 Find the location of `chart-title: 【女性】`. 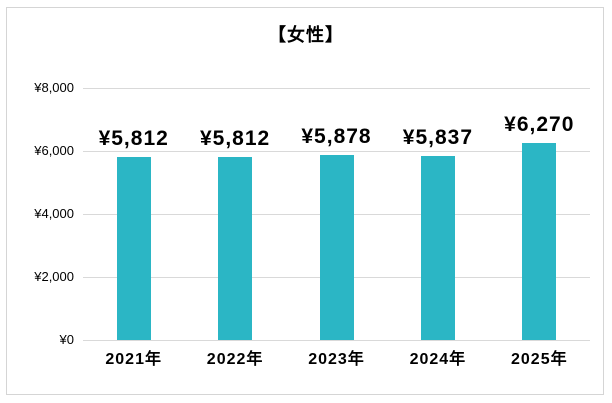

chart-title: 【女性】 is located at coordinates (306, 35).